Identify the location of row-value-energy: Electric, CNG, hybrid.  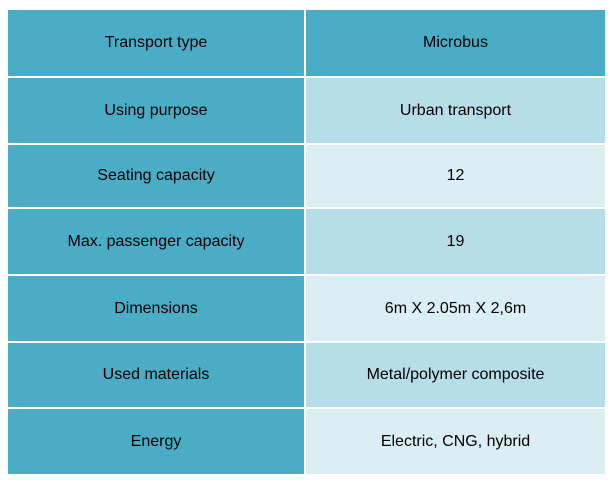
(454, 440).